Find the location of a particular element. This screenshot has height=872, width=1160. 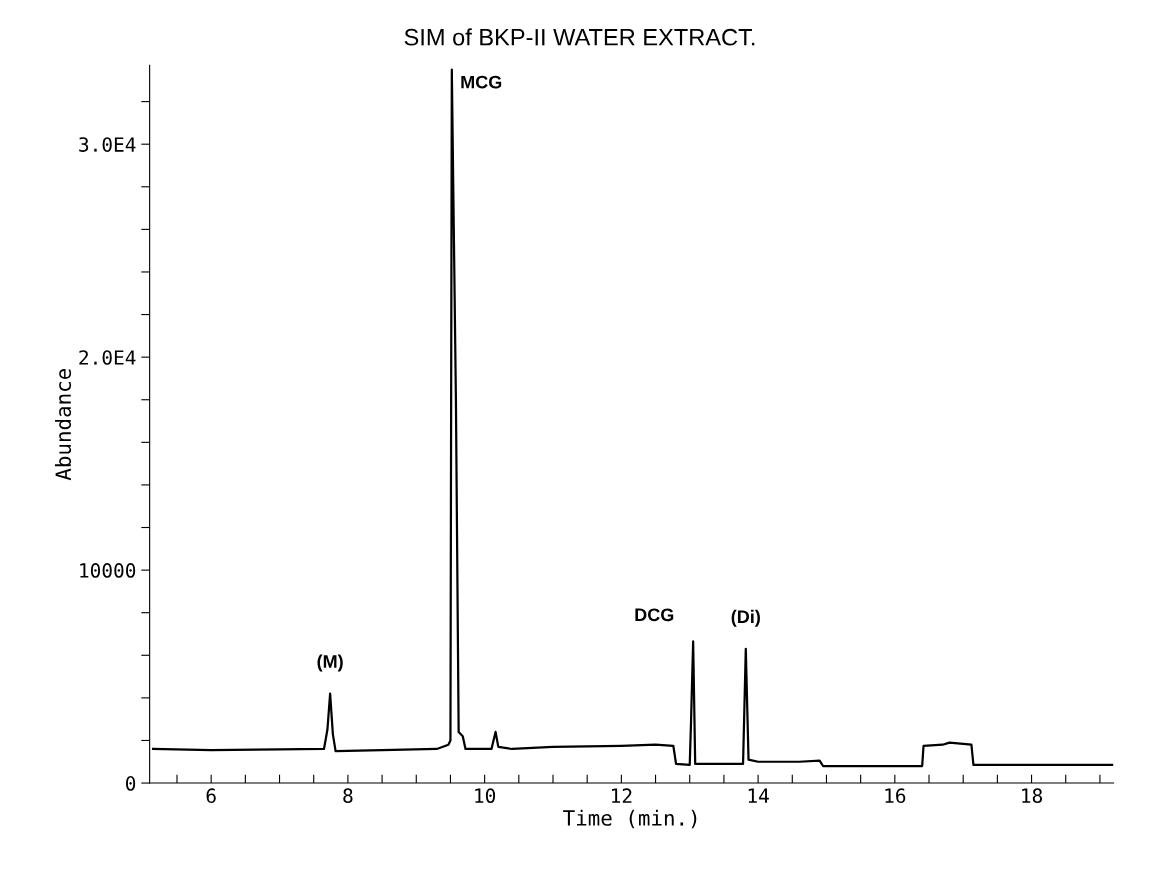

x-tick-label: 12 is located at coordinates (622, 795).